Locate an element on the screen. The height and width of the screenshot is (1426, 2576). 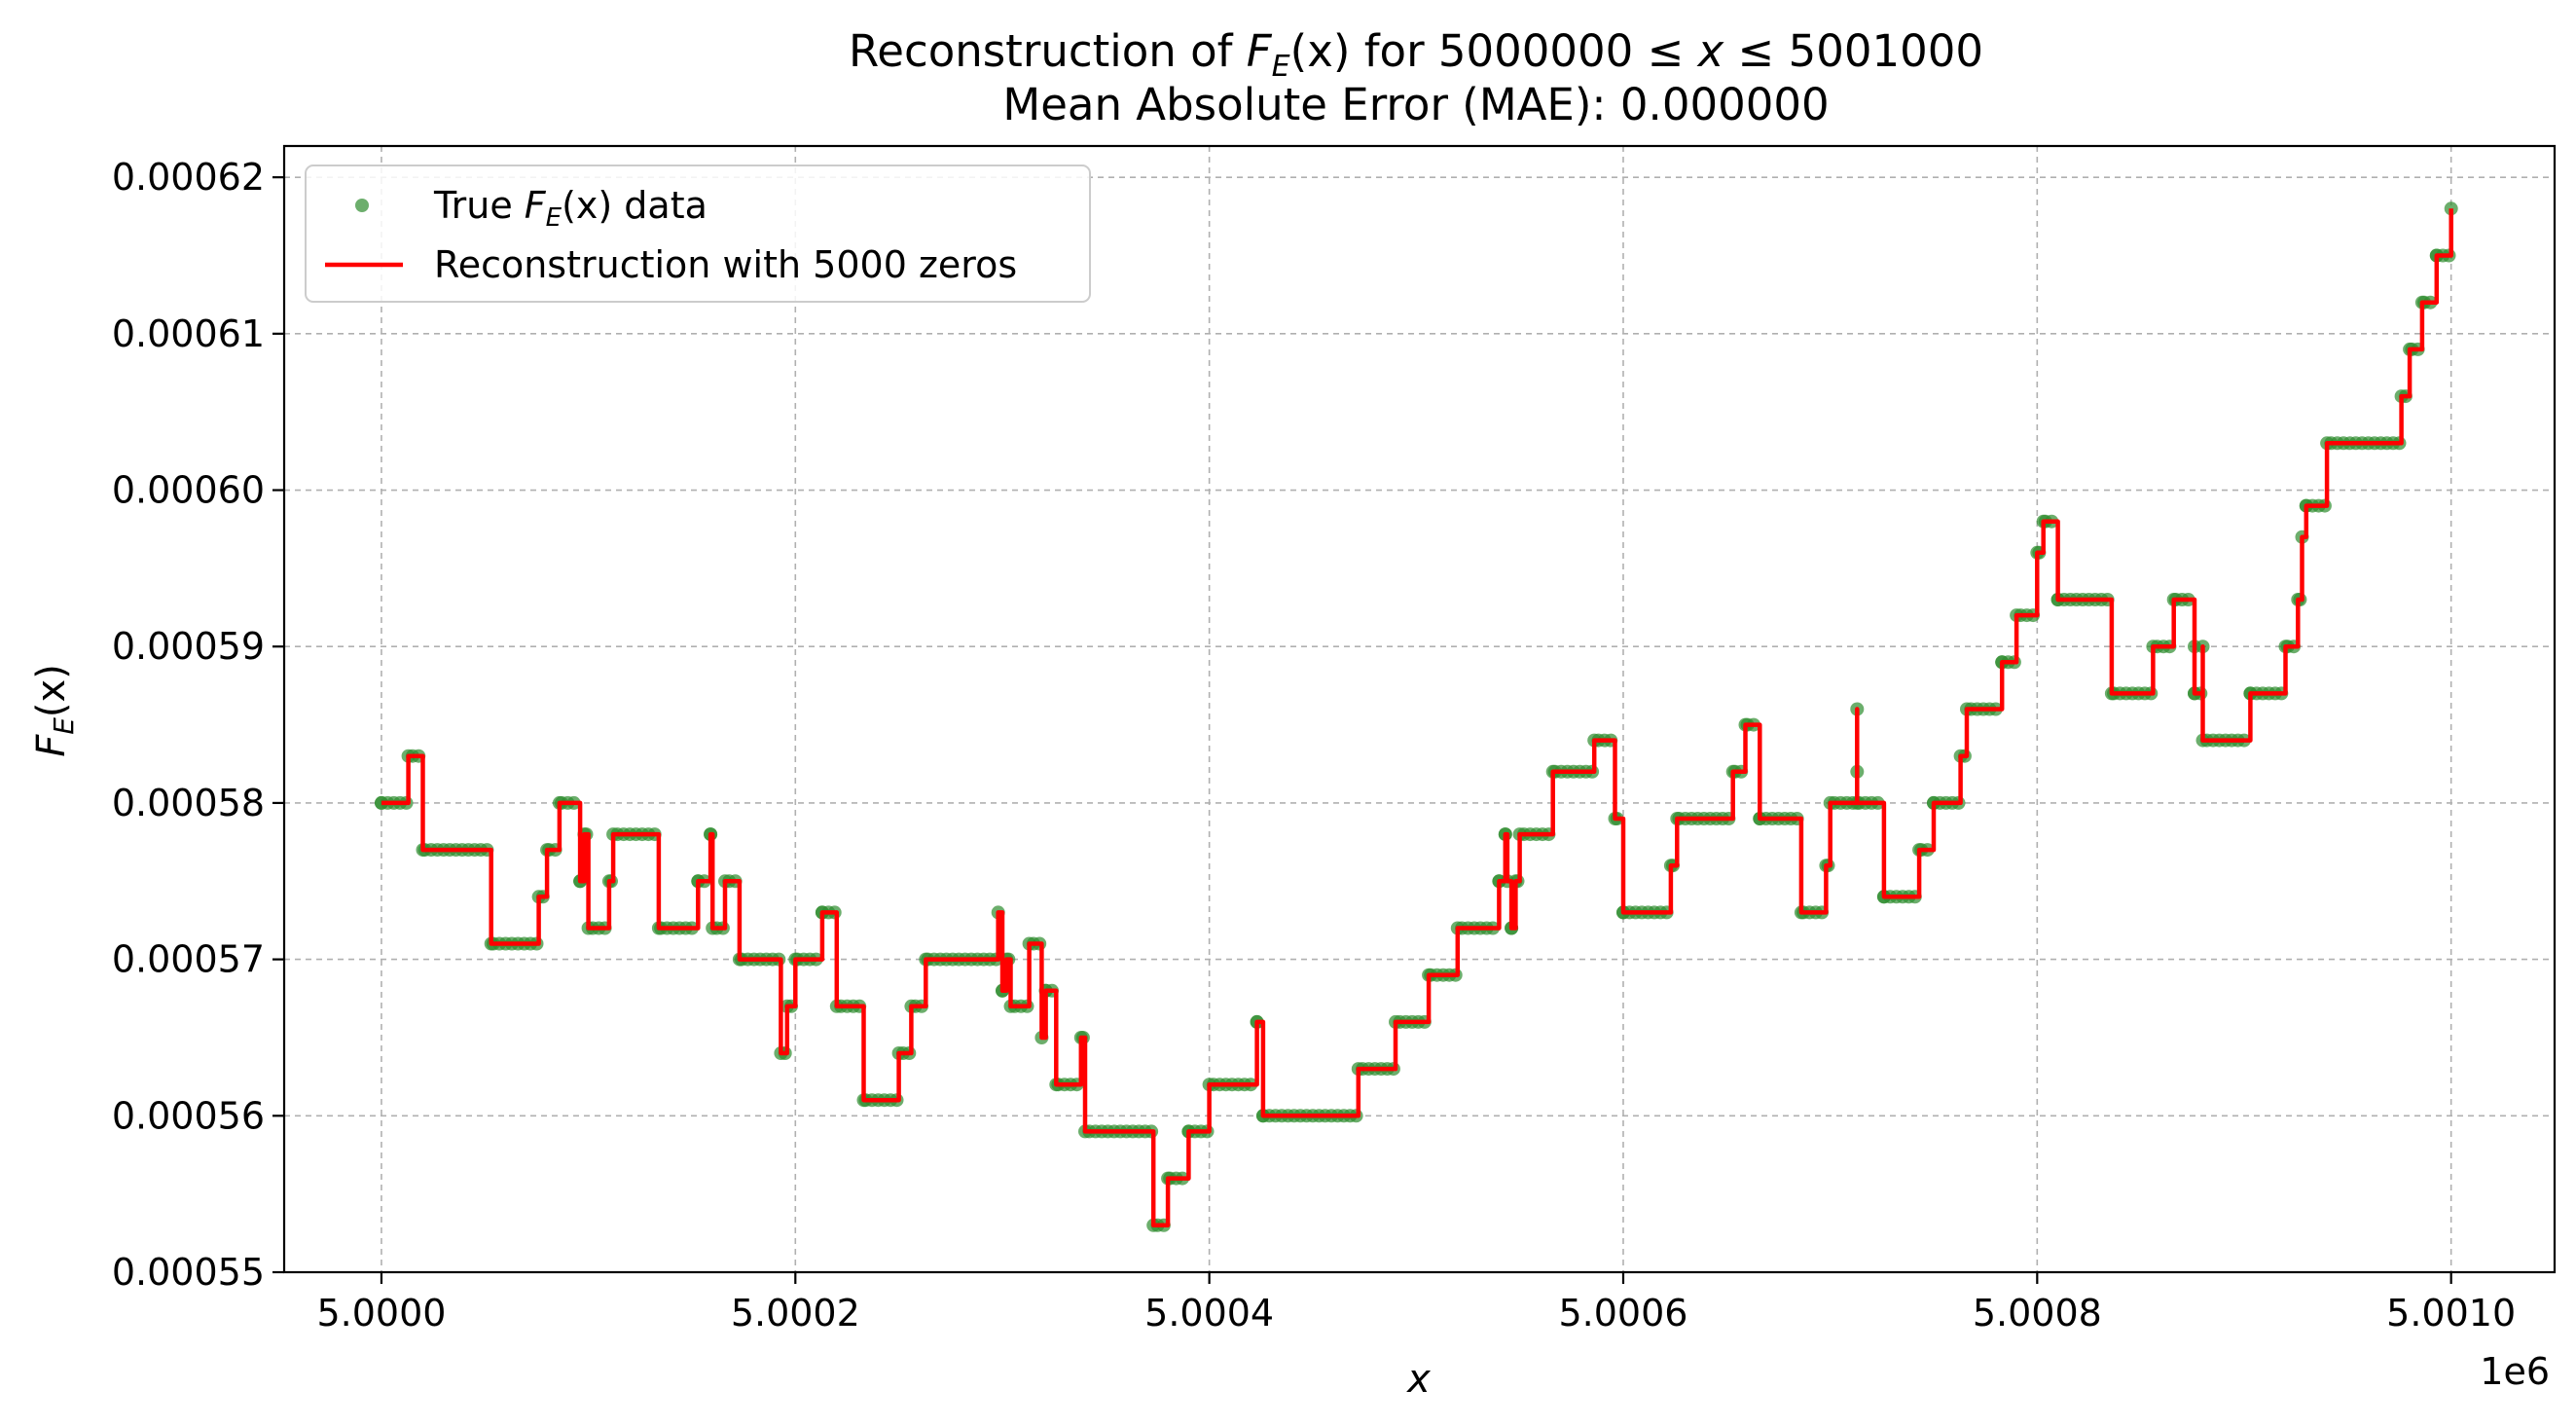
y-tick-label: 0.00060 is located at coordinates (188, 490).